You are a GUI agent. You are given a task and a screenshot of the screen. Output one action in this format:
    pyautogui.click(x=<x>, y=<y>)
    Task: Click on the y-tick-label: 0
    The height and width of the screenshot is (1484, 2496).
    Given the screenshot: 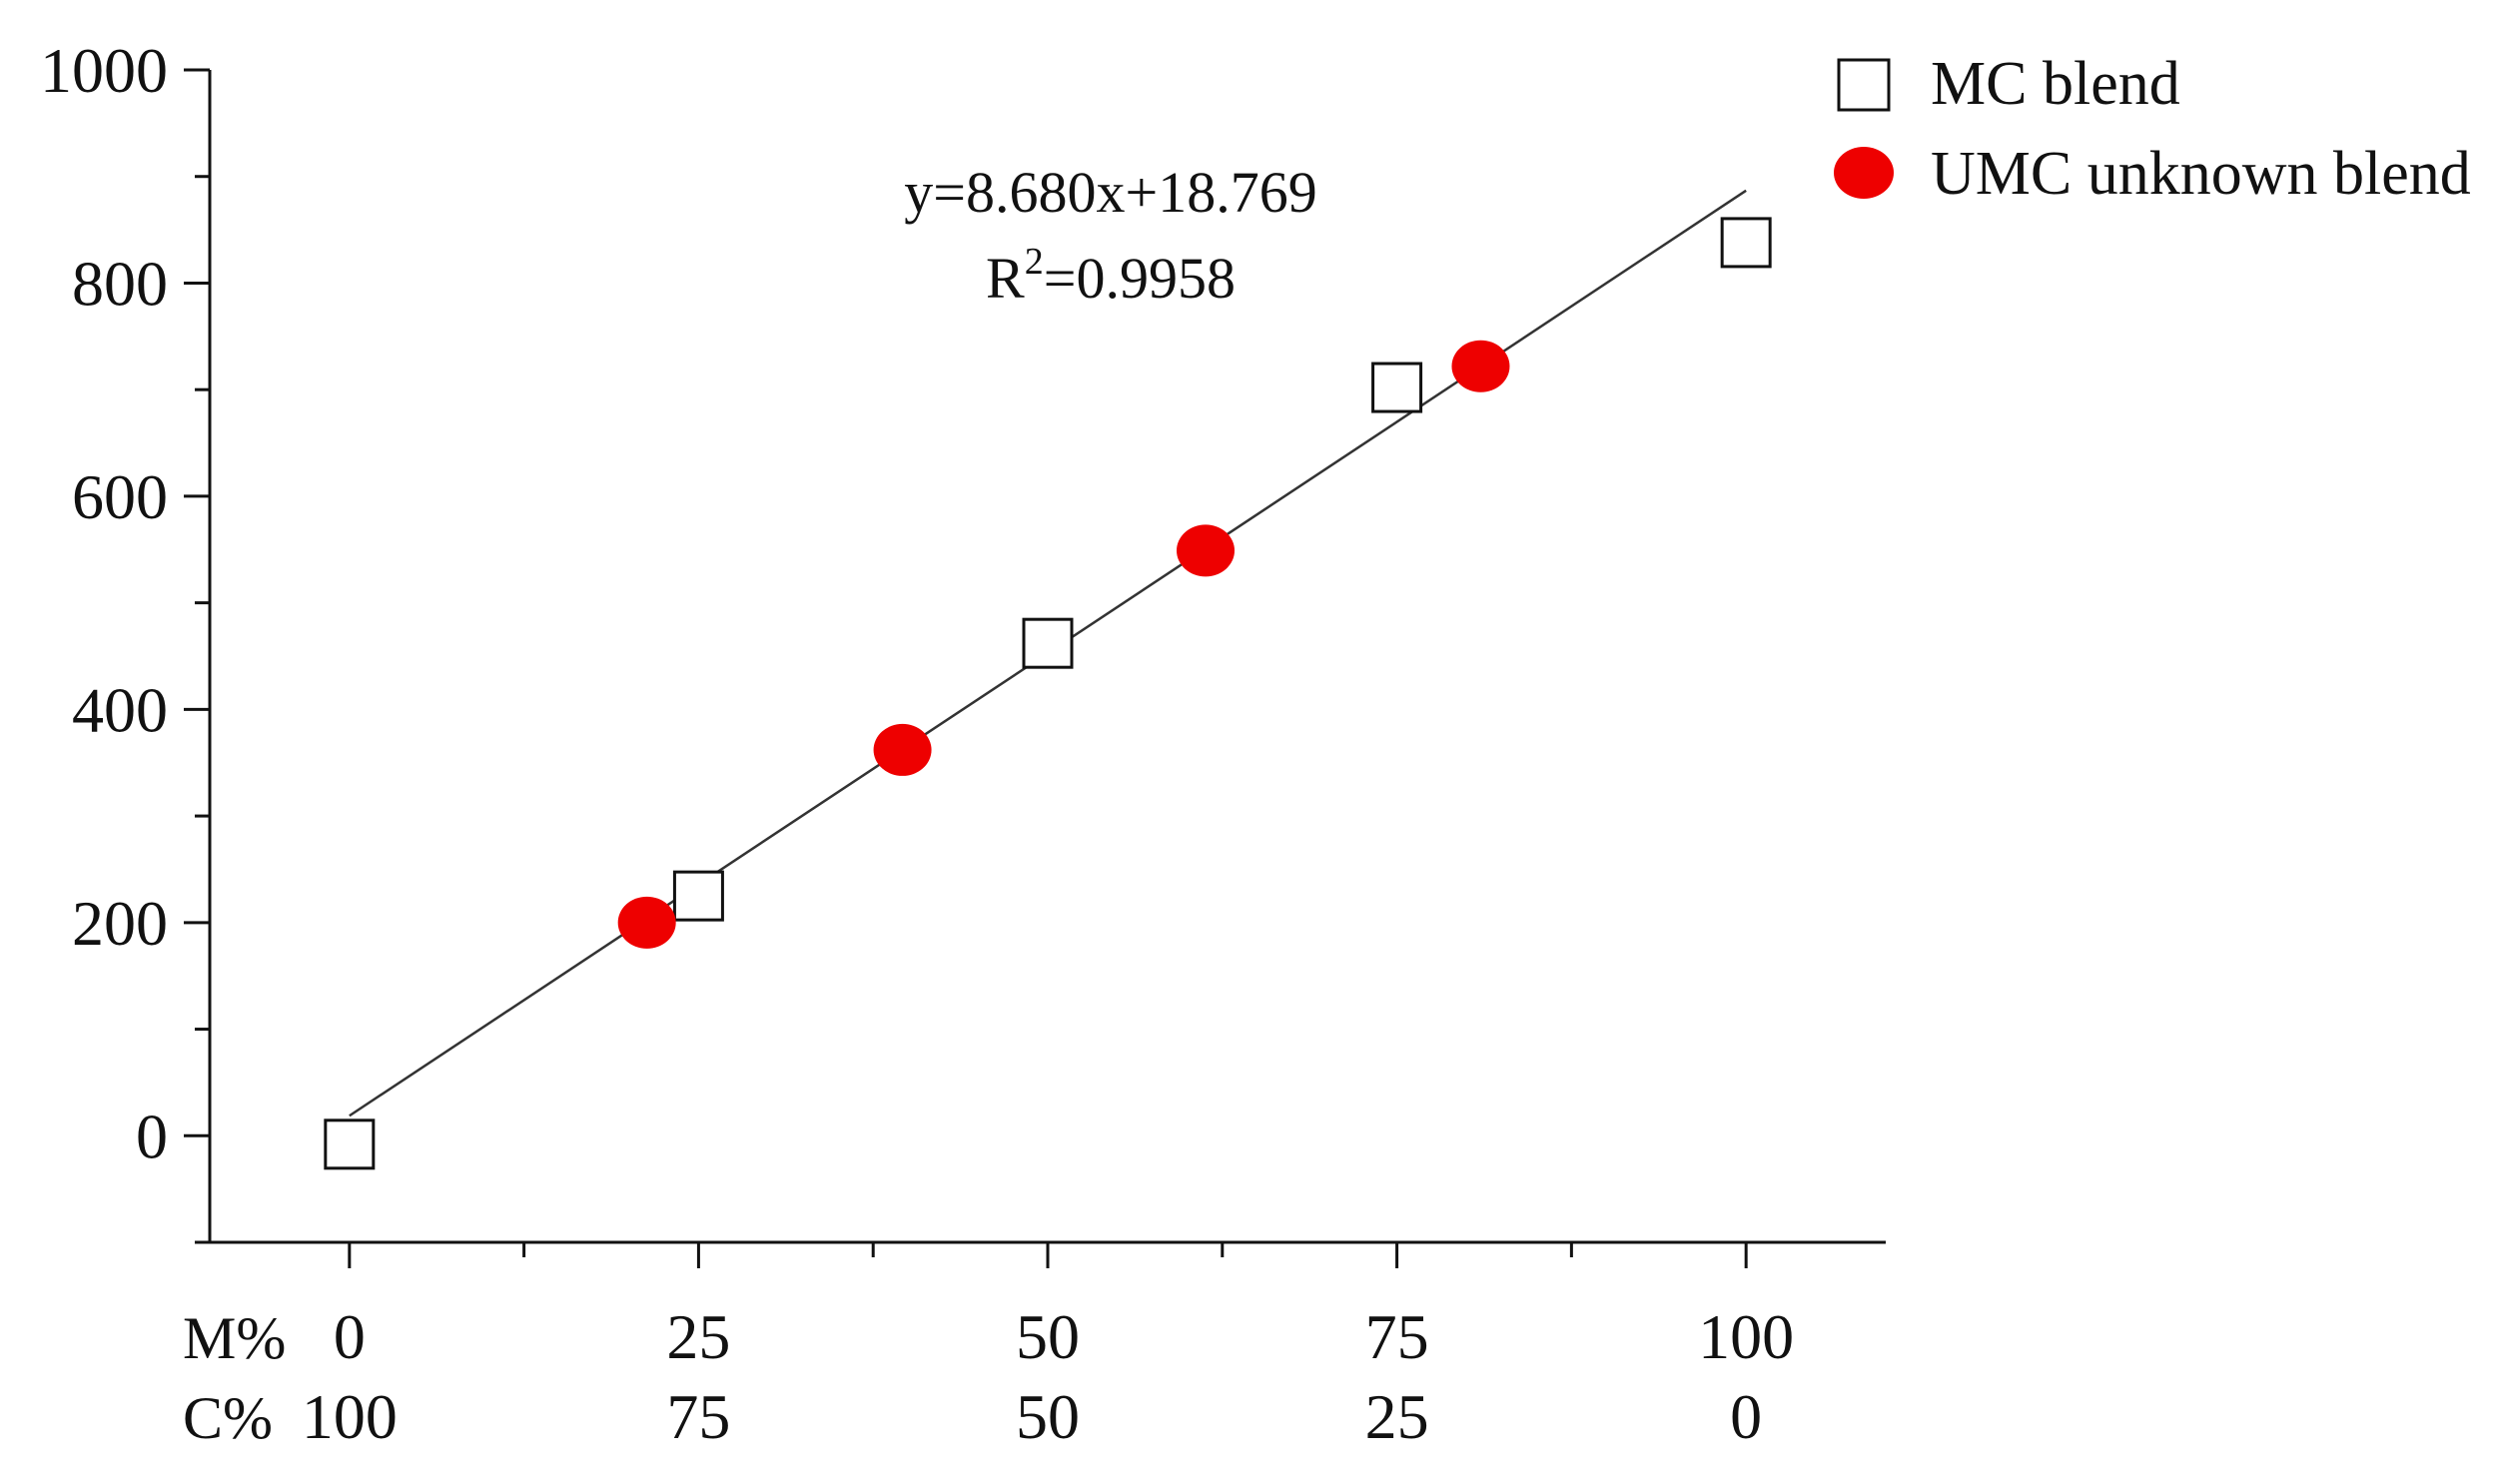 What is the action you would take?
    pyautogui.click(x=152, y=1136)
    